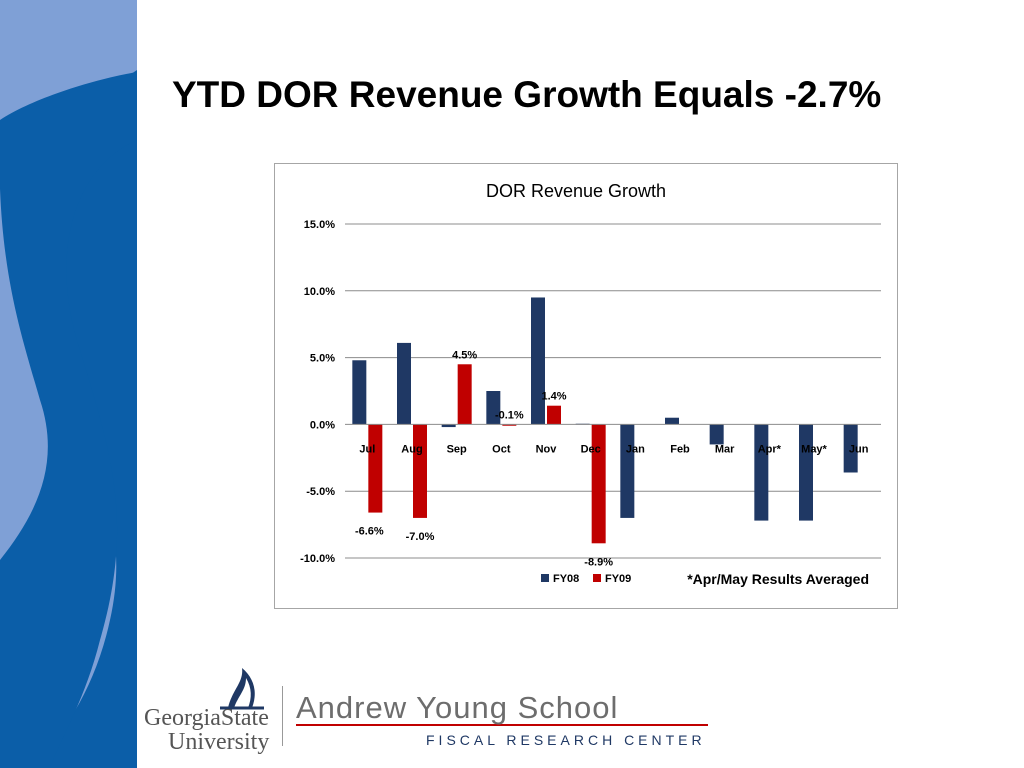 This screenshot has width=1024, height=768. Describe the element at coordinates (770, 449) in the screenshot. I see `x-tick-label: Apr*` at that location.